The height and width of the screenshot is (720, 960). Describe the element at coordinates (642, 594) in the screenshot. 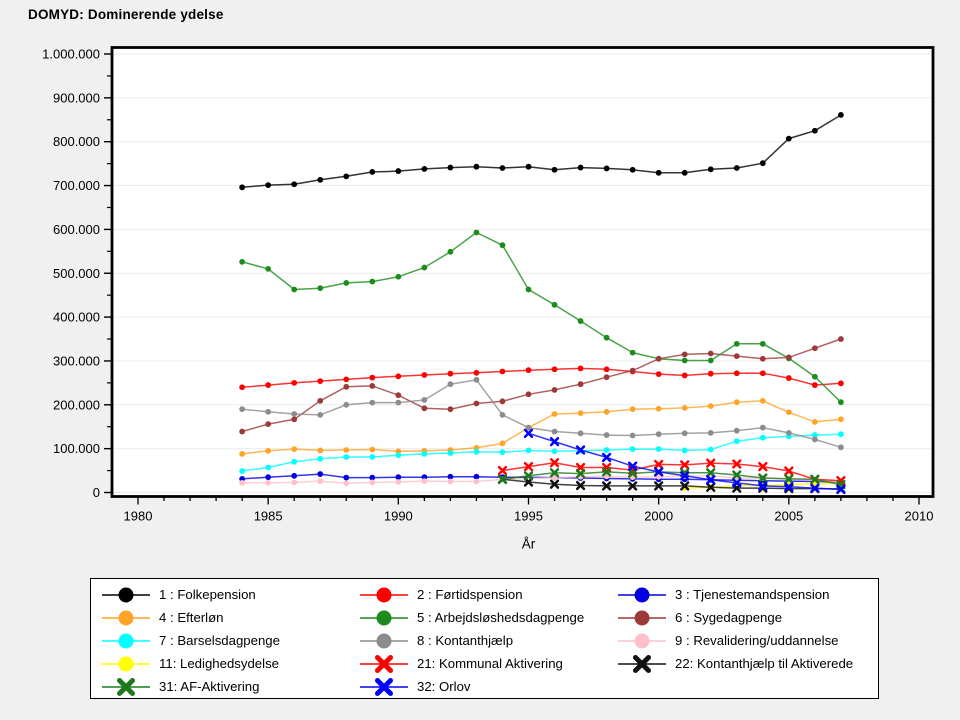

I see `legend-marker-3-icon` at that location.